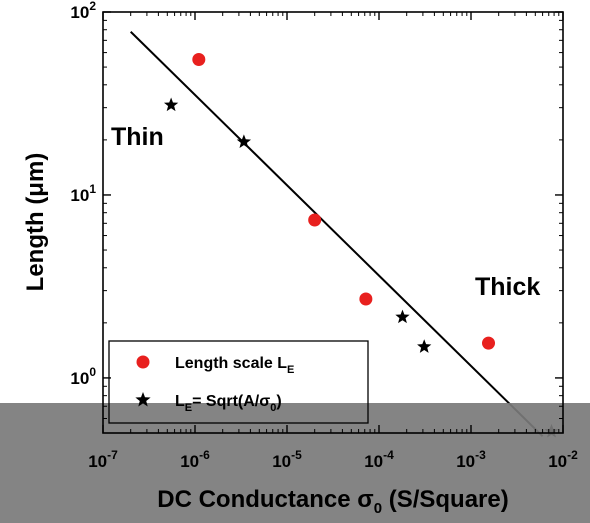 This screenshot has width=590, height=523. Describe the element at coordinates (379, 459) in the screenshot. I see `x-tick-label: 10⁻⁴` at that location.